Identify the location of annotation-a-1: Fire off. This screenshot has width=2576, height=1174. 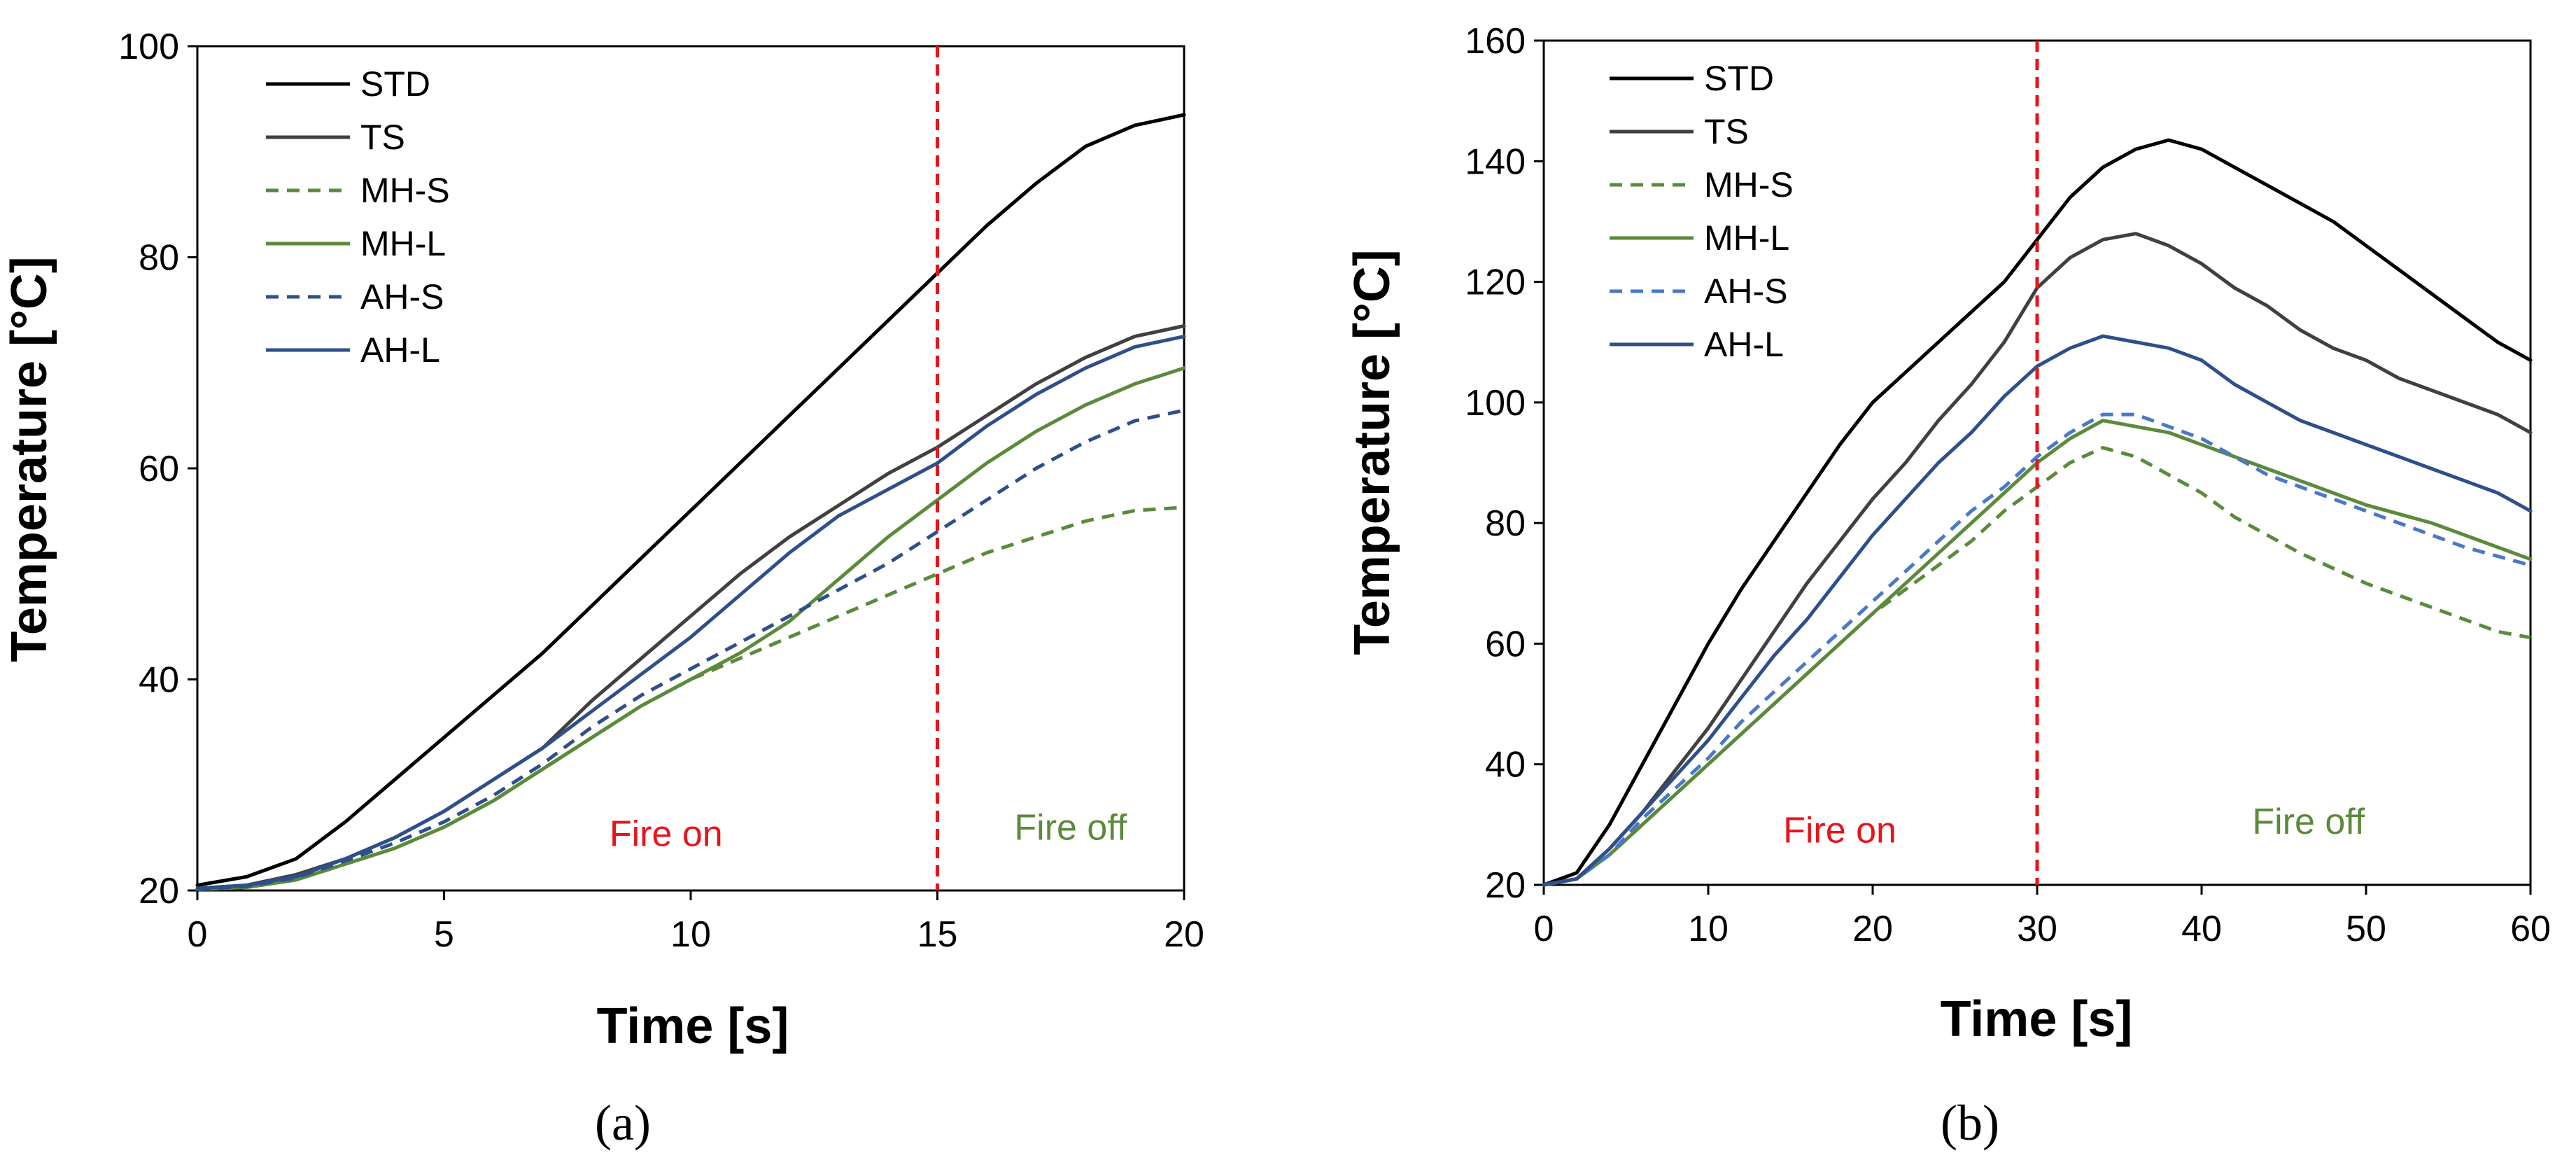
(1070, 828).